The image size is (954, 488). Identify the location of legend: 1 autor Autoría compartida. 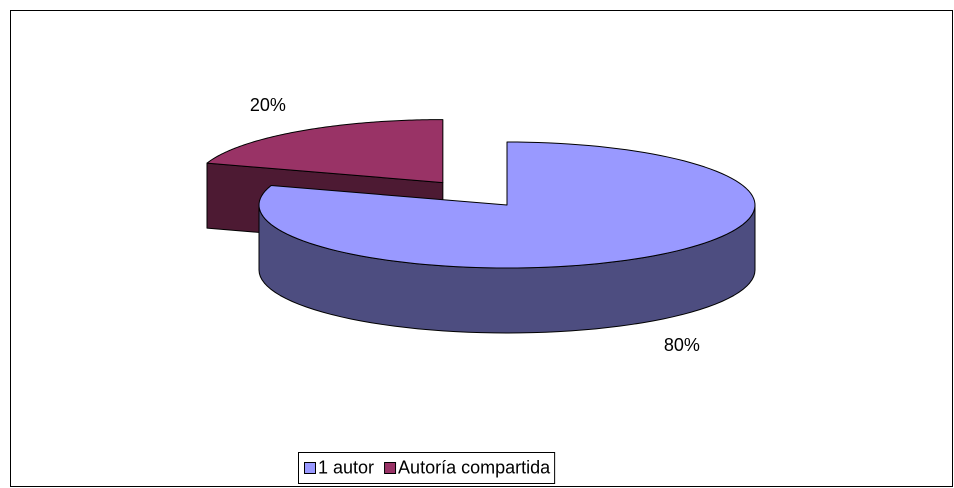
(427, 468).